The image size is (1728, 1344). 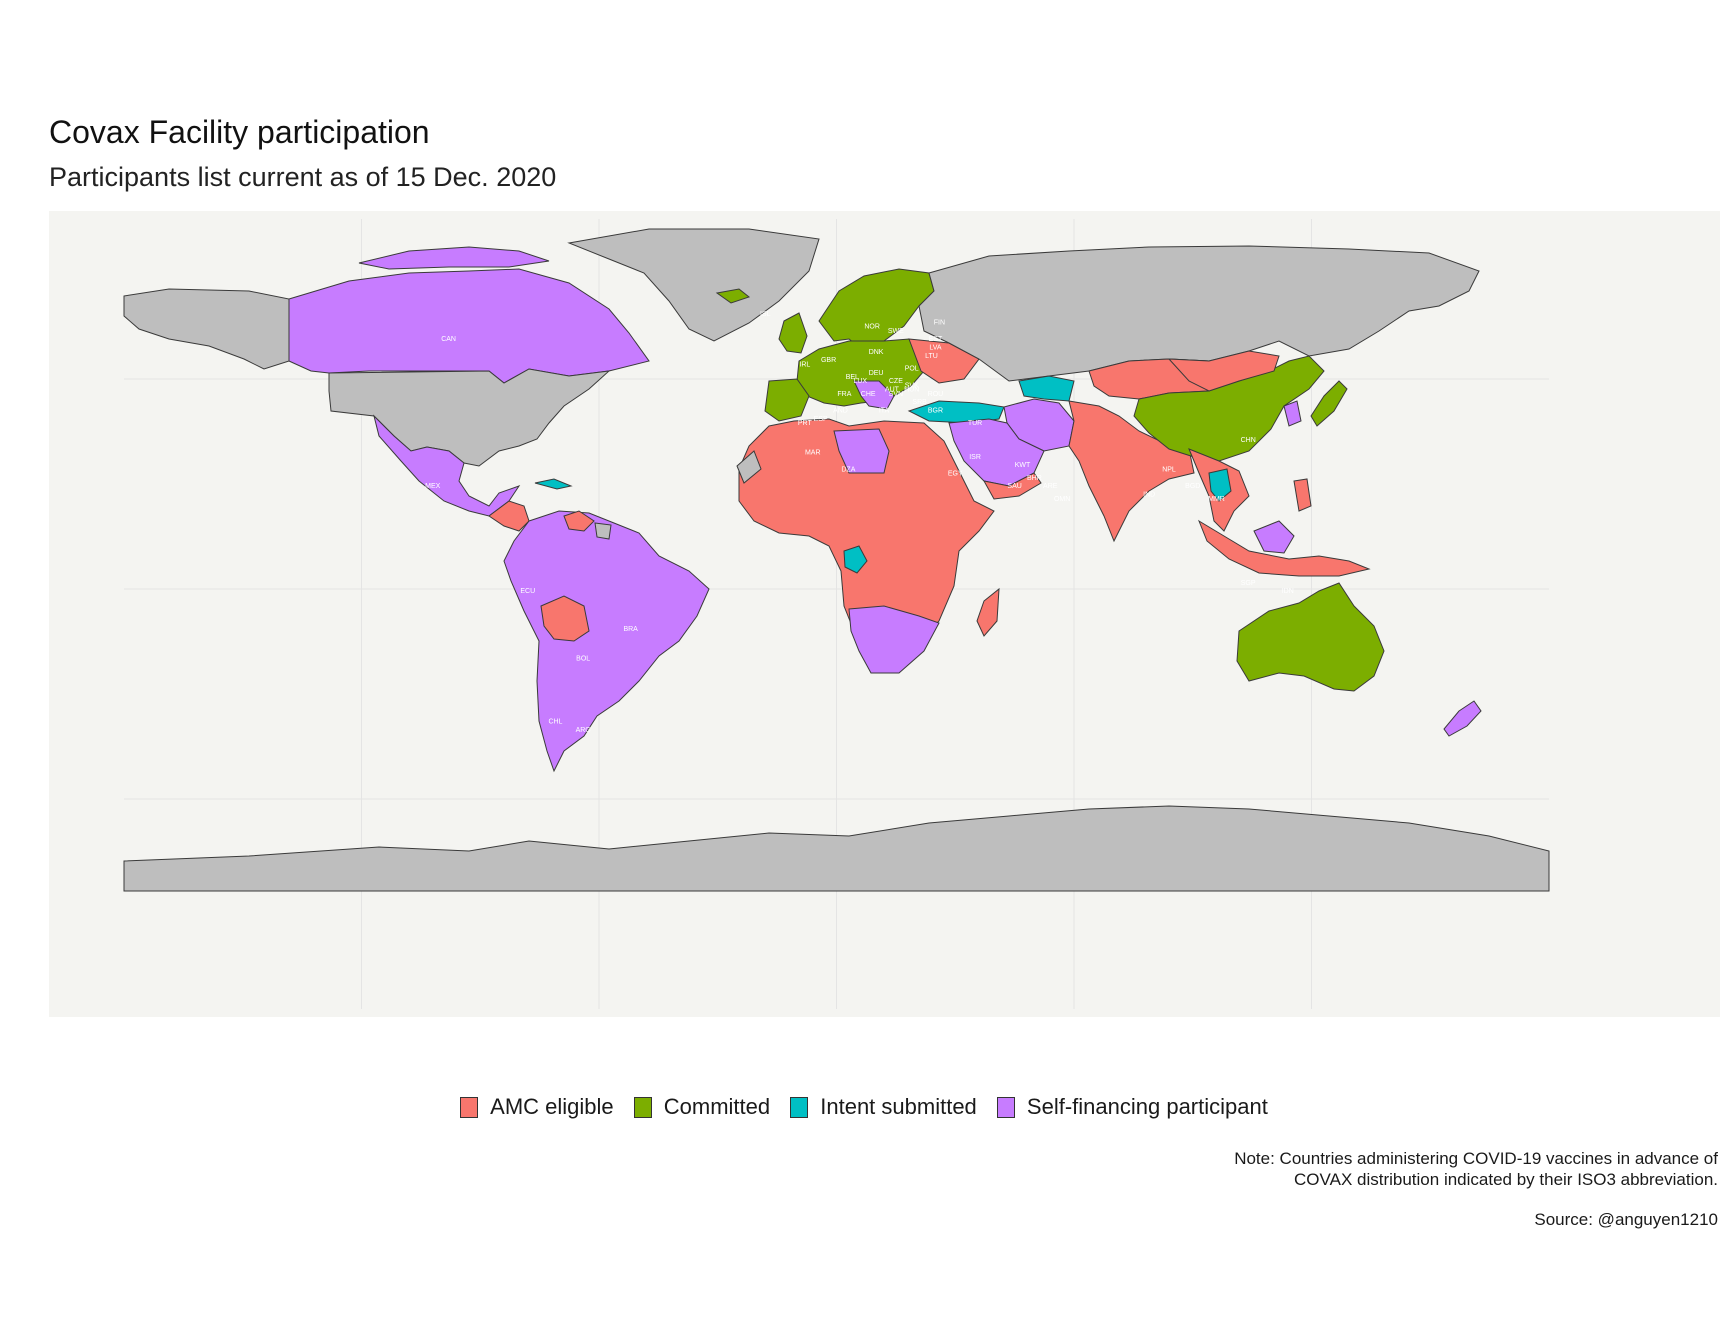 What do you see at coordinates (1302, 495) in the screenshot?
I see `country-philippines` at bounding box center [1302, 495].